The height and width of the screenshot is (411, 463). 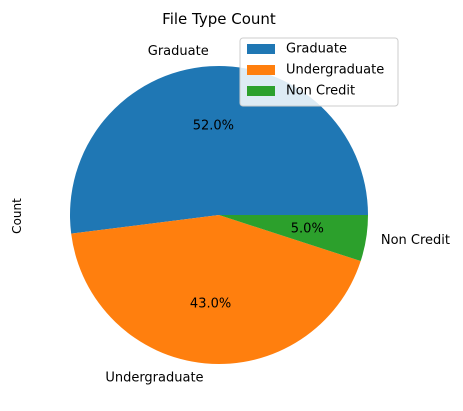 I want to click on chart-title: File Type Count, so click(x=219, y=19).